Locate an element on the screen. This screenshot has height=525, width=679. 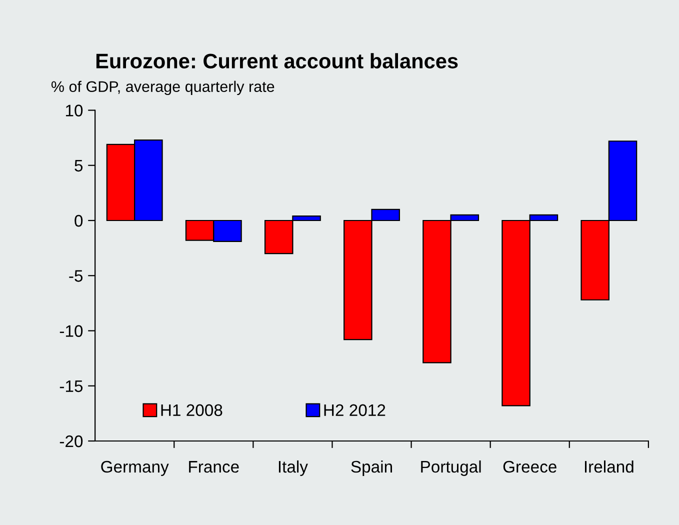
y-tick-label: -10 is located at coordinates (71, 331).